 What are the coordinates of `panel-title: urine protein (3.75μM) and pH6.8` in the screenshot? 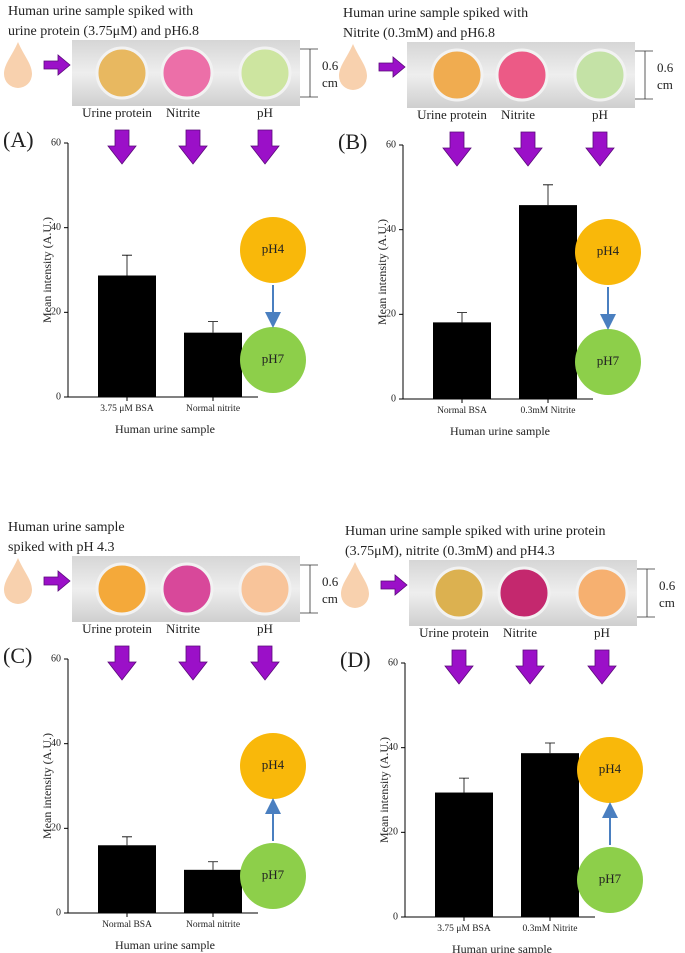 It's located at (103, 31).